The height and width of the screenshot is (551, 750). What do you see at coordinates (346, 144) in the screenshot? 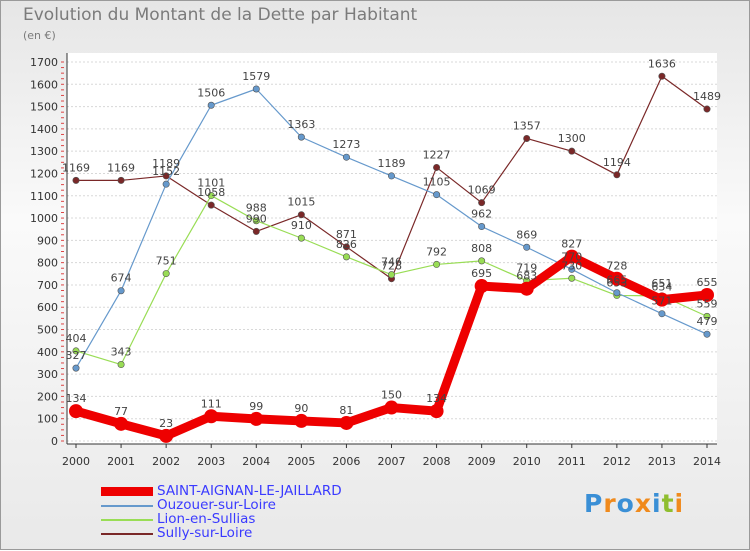
I see `data-label: 1273` at bounding box center [346, 144].